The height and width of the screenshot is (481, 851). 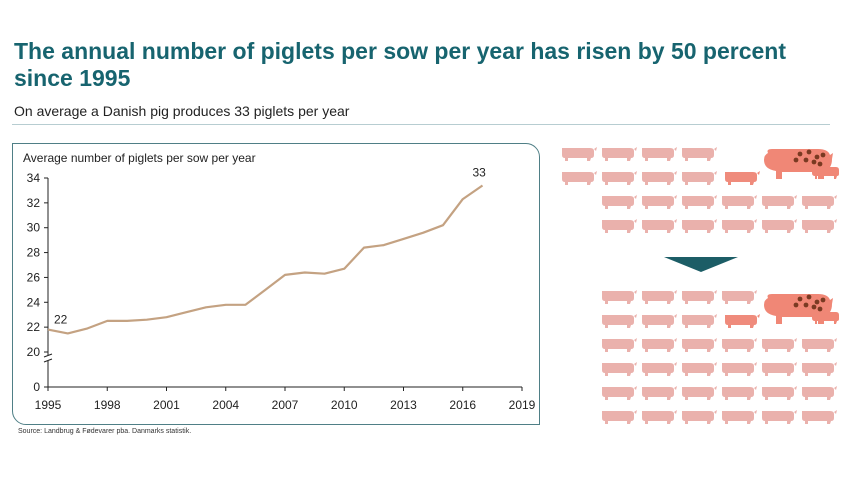 I want to click on y-tick-label: 34, so click(x=34, y=178).